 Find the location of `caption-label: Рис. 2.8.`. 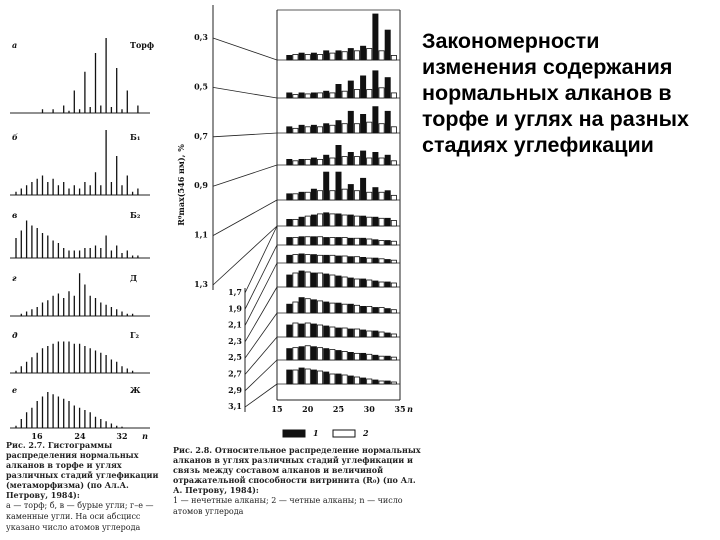

caption-label: Рис. 2.8. is located at coordinates (193, 450).